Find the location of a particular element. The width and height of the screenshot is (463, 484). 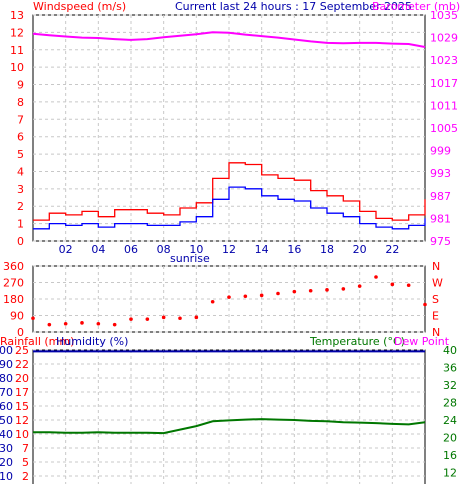

time-x-tick-label: 20 is located at coordinates (360, 249).